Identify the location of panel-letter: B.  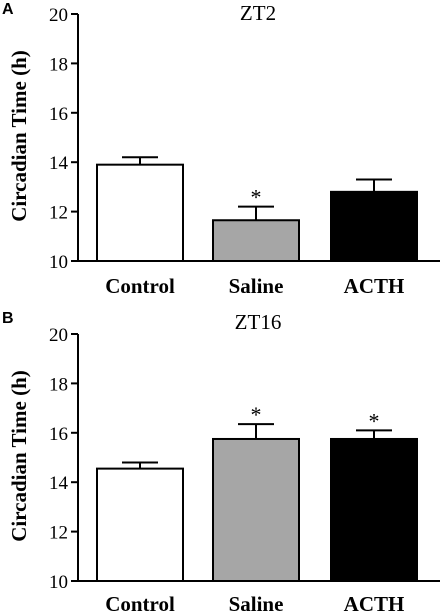
(8, 318).